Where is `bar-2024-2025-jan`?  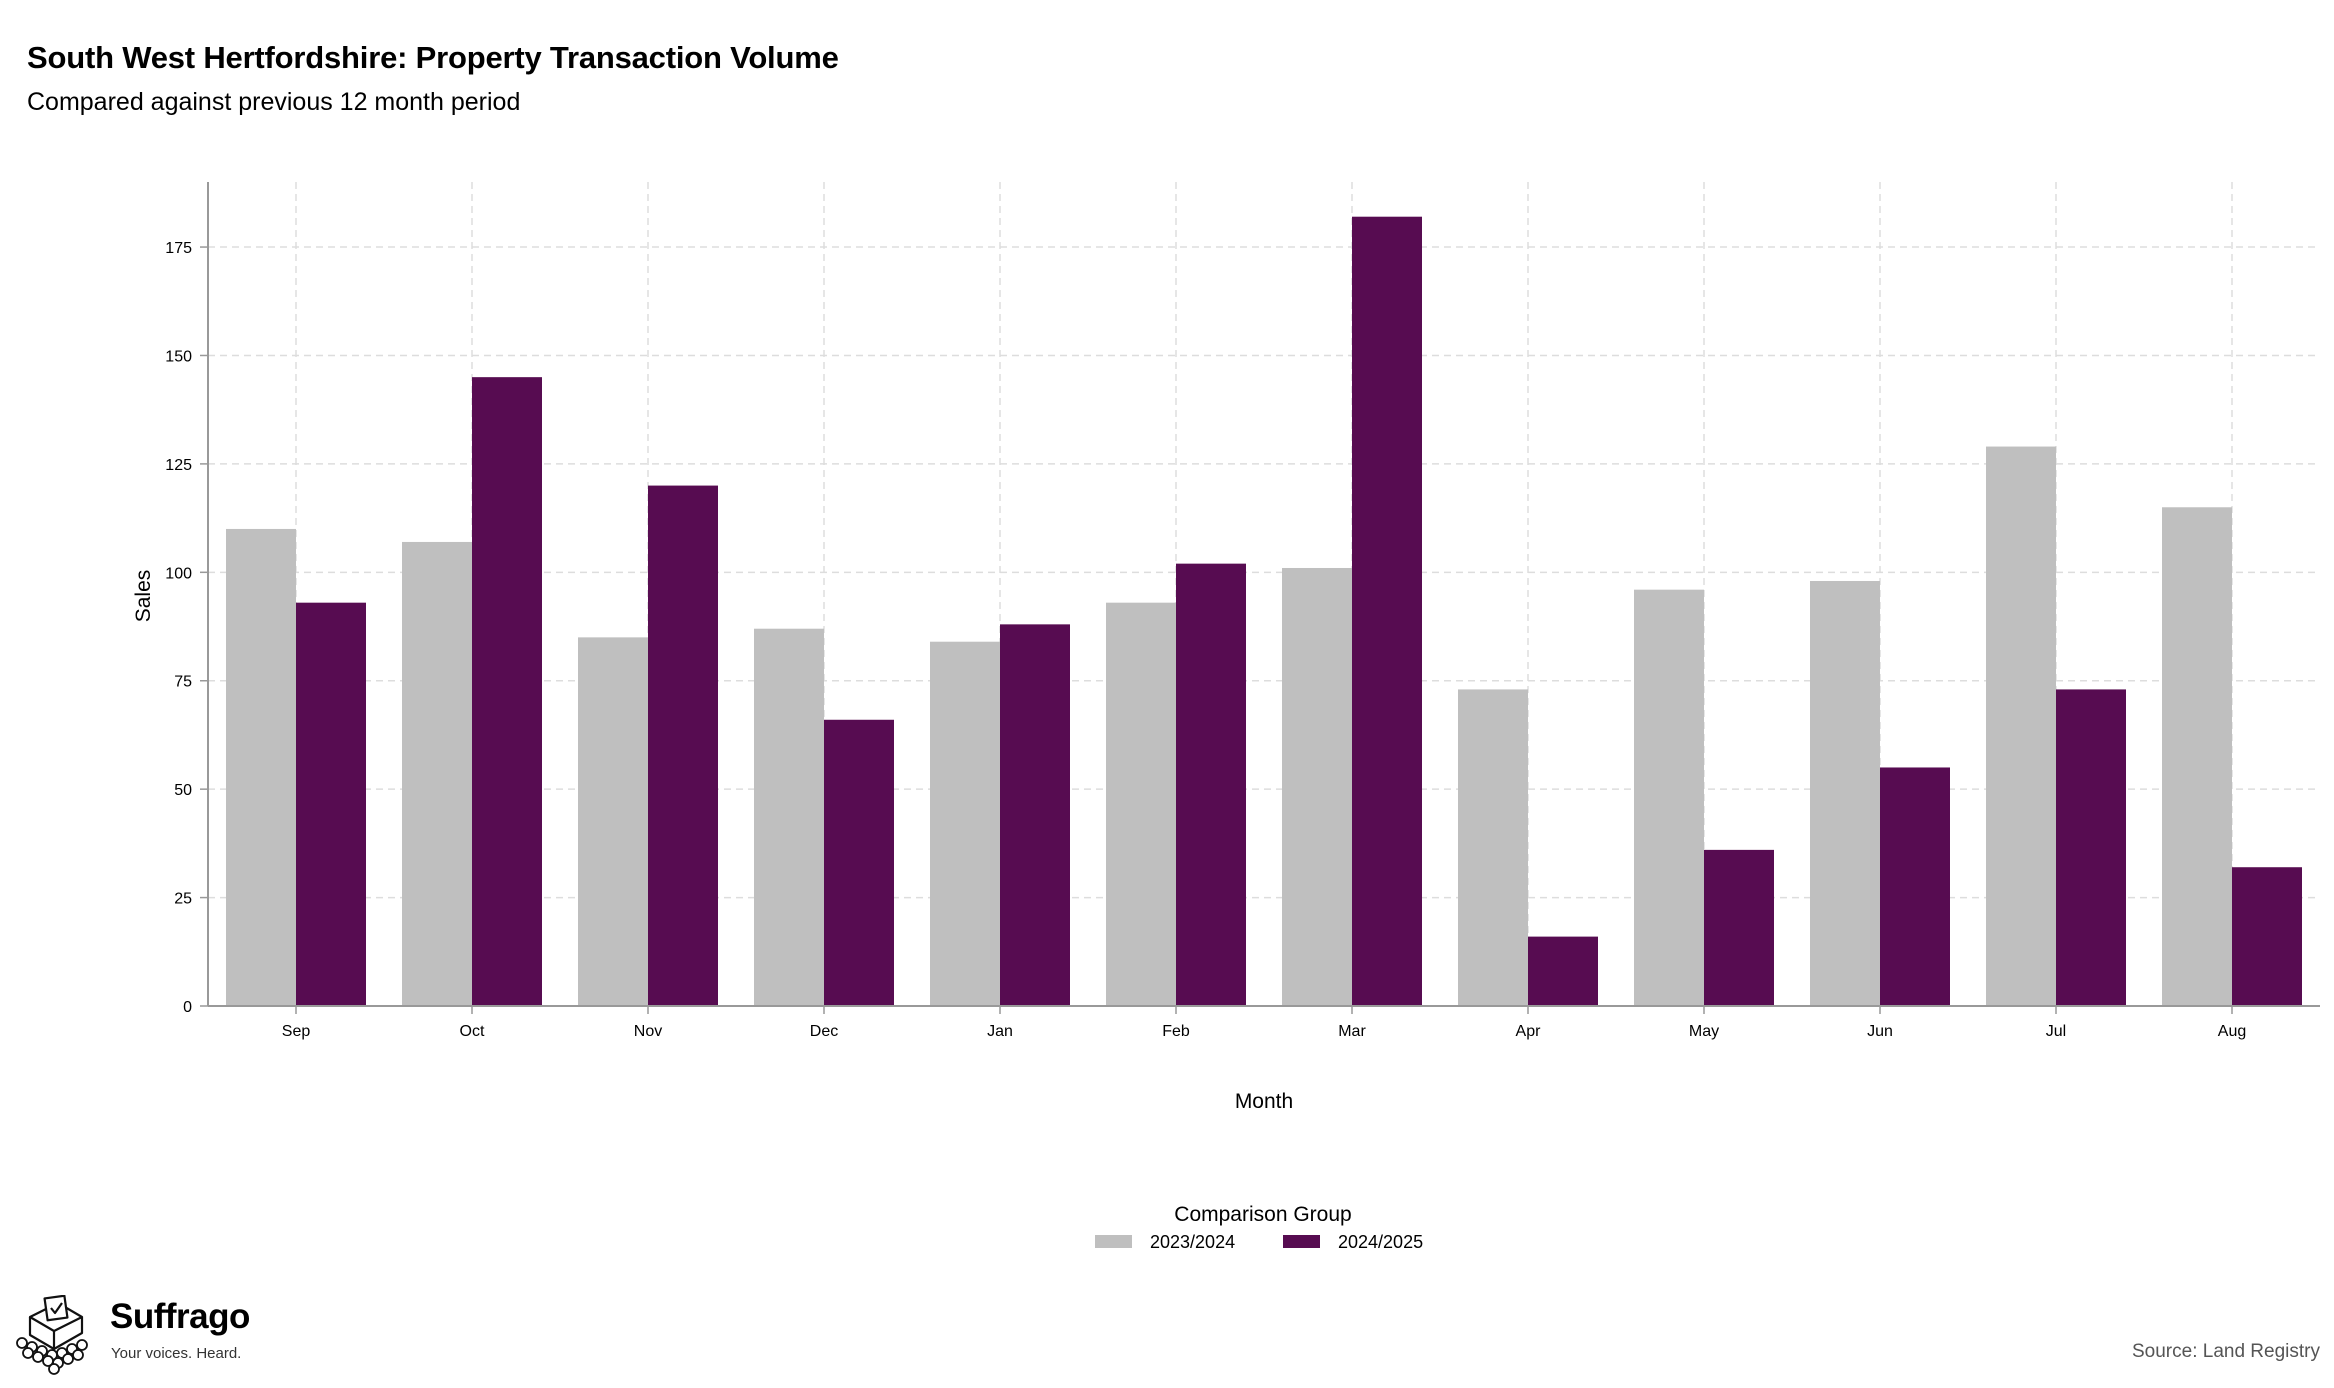 bar-2024-2025-jan is located at coordinates (1035, 815).